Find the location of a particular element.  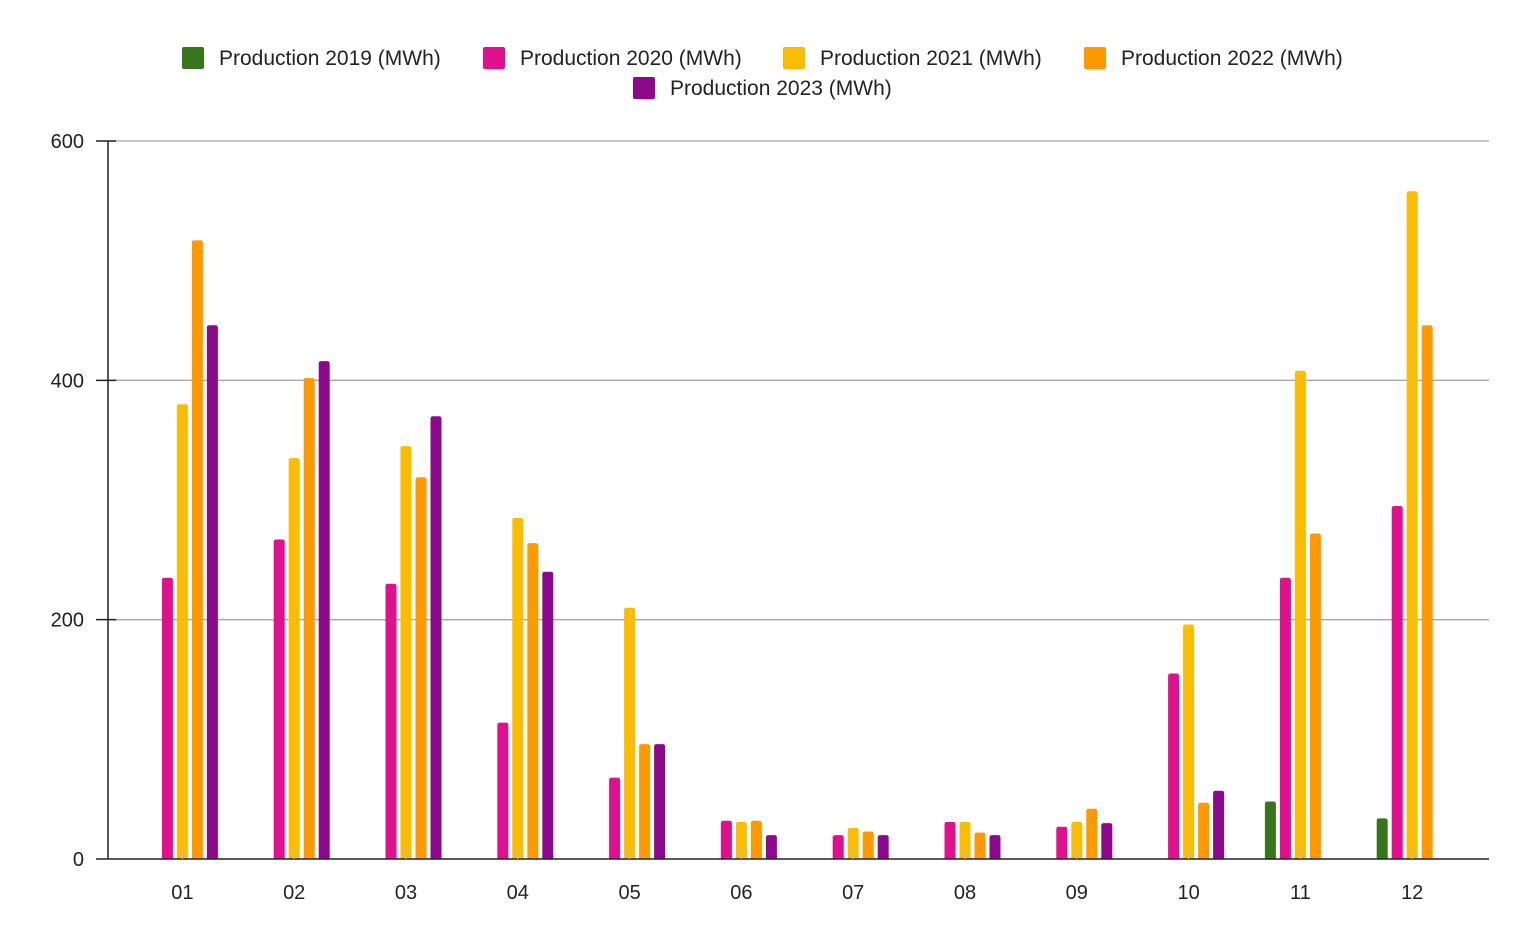

legend-item: Production 2019 (MWh) is located at coordinates (311, 58).